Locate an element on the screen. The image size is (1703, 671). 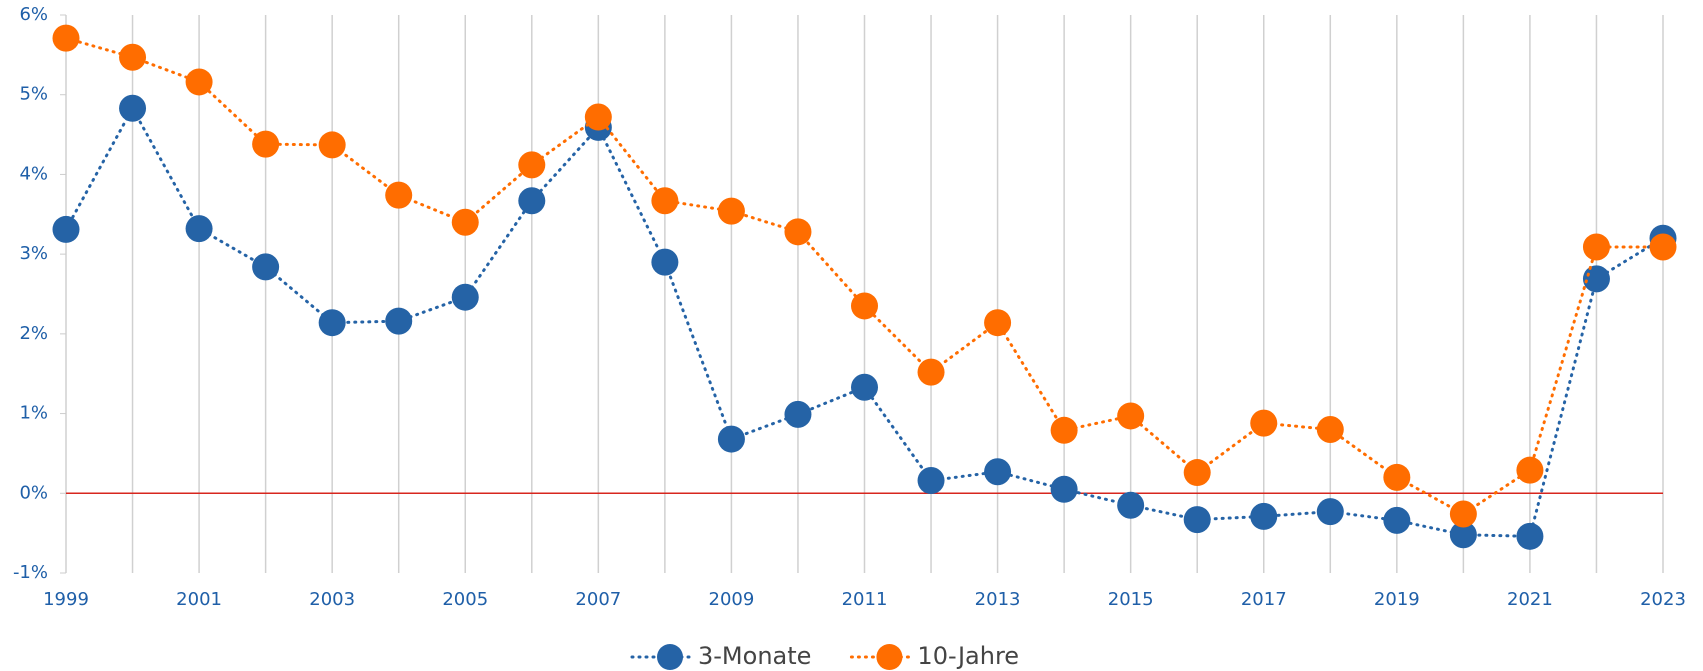
x-tick-label: 2005 is located at coordinates (465, 599).